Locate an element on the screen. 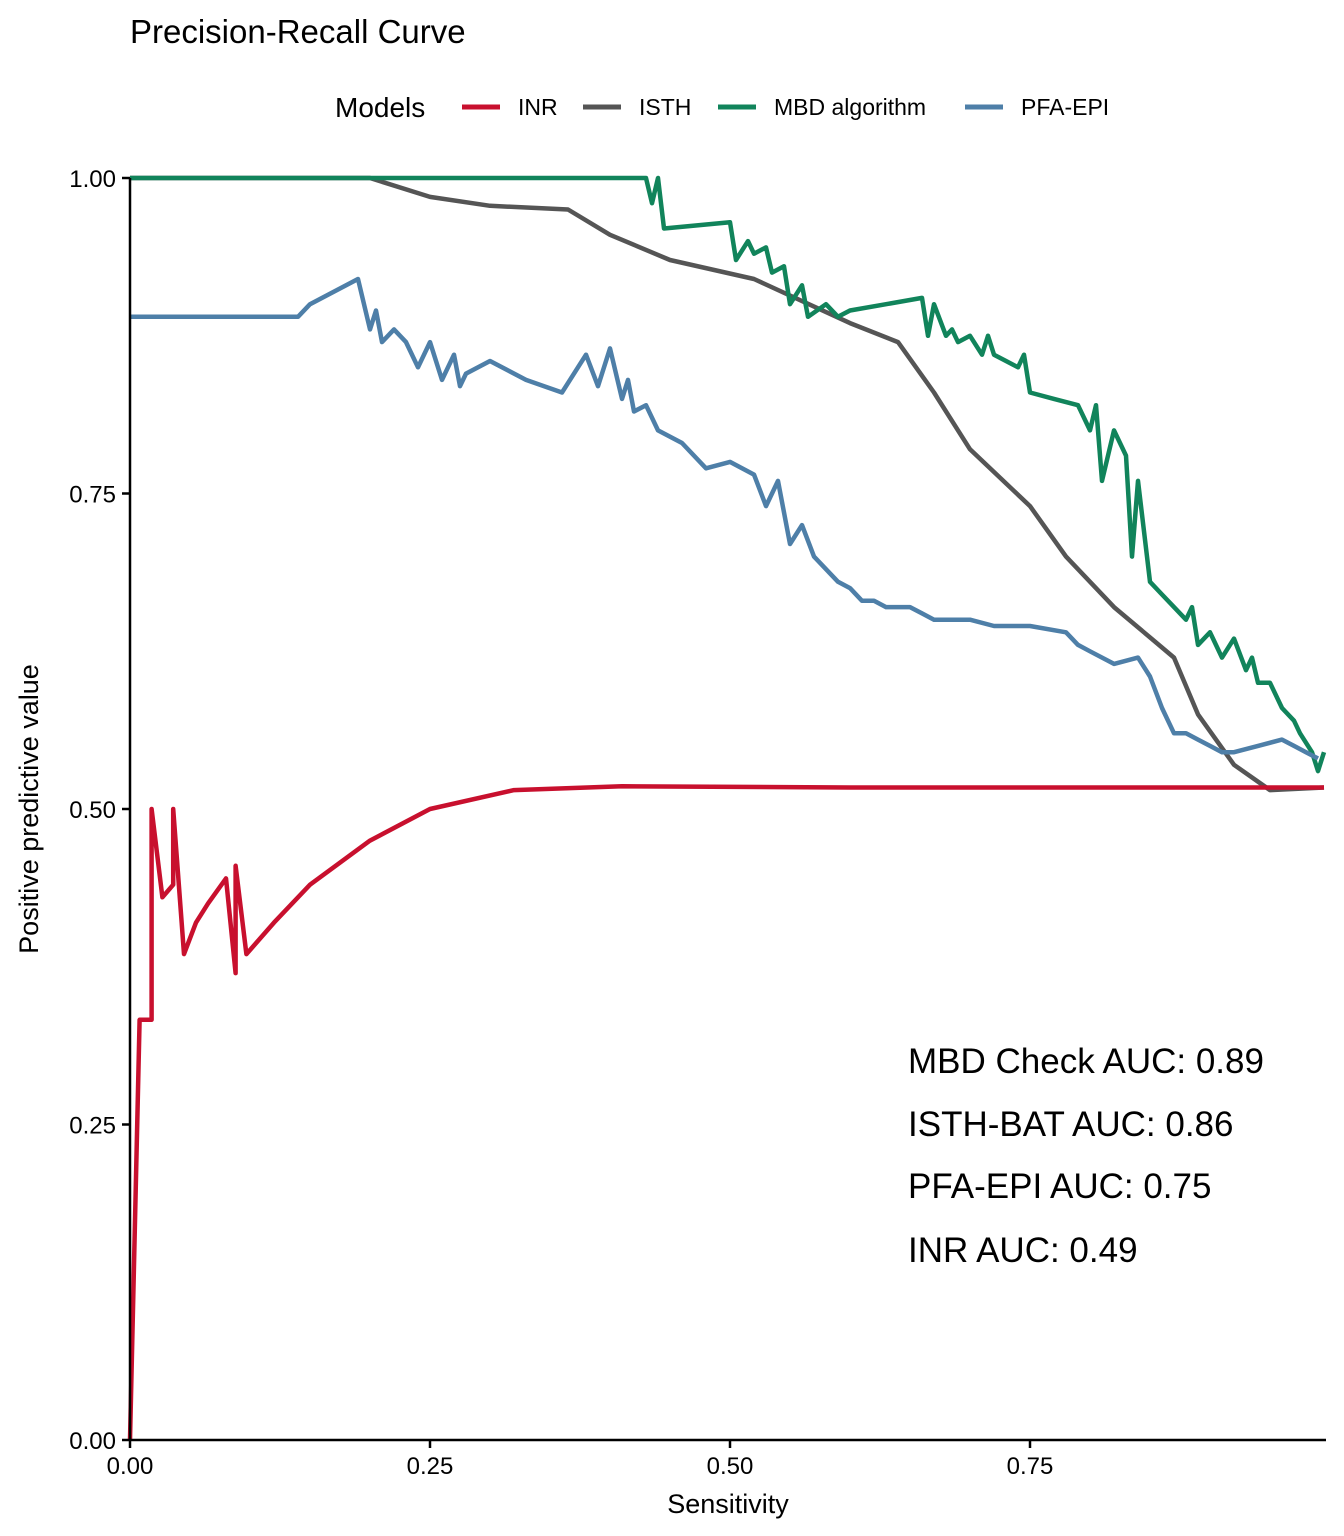 The width and height of the screenshot is (1344, 1536). annotation-inr-auc: INR AUC: 0.49 is located at coordinates (1023, 1250).